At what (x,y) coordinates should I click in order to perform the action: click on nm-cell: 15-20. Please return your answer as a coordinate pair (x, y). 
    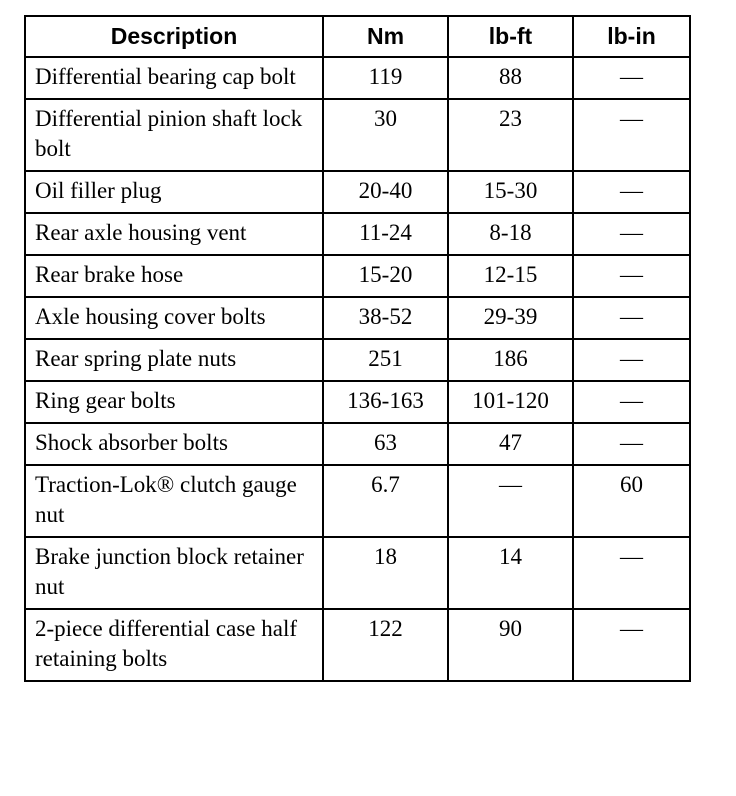
    Looking at the image, I should click on (385, 276).